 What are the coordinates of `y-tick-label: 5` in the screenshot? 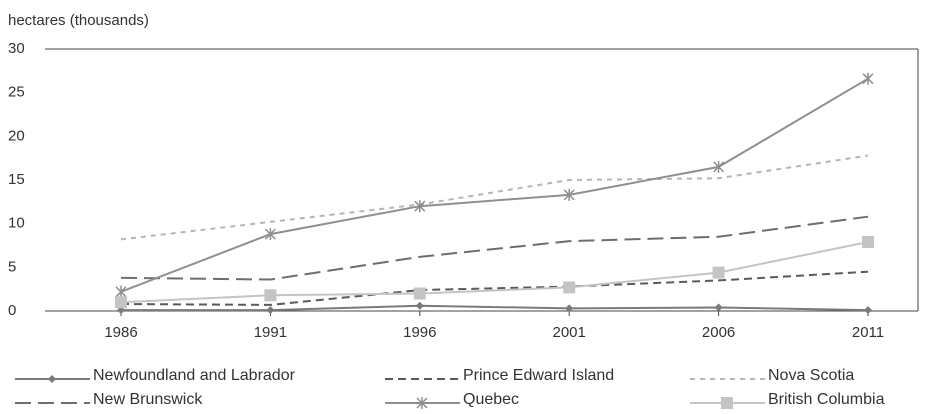 It's located at (12, 266).